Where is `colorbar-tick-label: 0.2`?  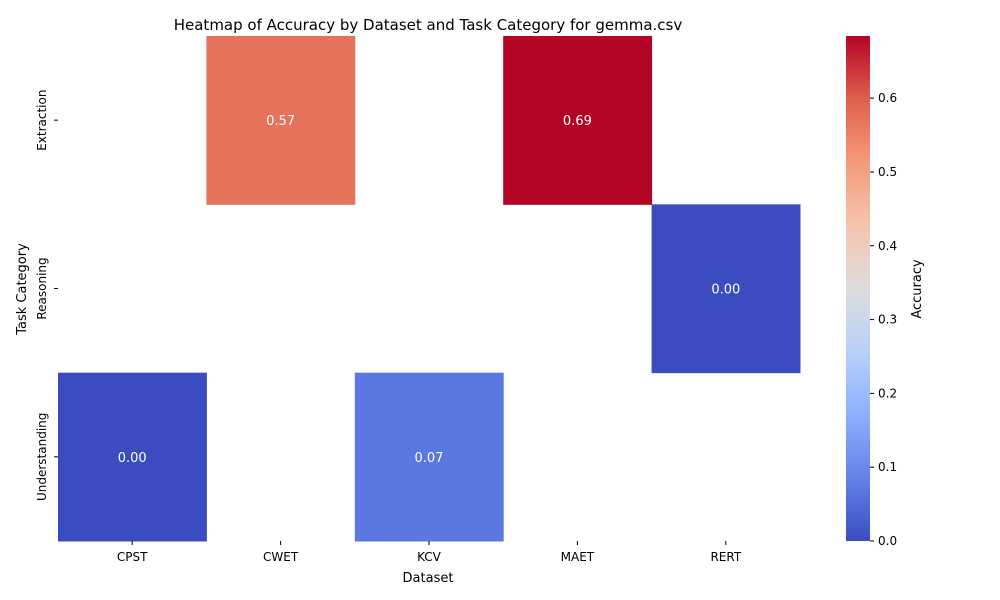
colorbar-tick-label: 0.2 is located at coordinates (887, 393).